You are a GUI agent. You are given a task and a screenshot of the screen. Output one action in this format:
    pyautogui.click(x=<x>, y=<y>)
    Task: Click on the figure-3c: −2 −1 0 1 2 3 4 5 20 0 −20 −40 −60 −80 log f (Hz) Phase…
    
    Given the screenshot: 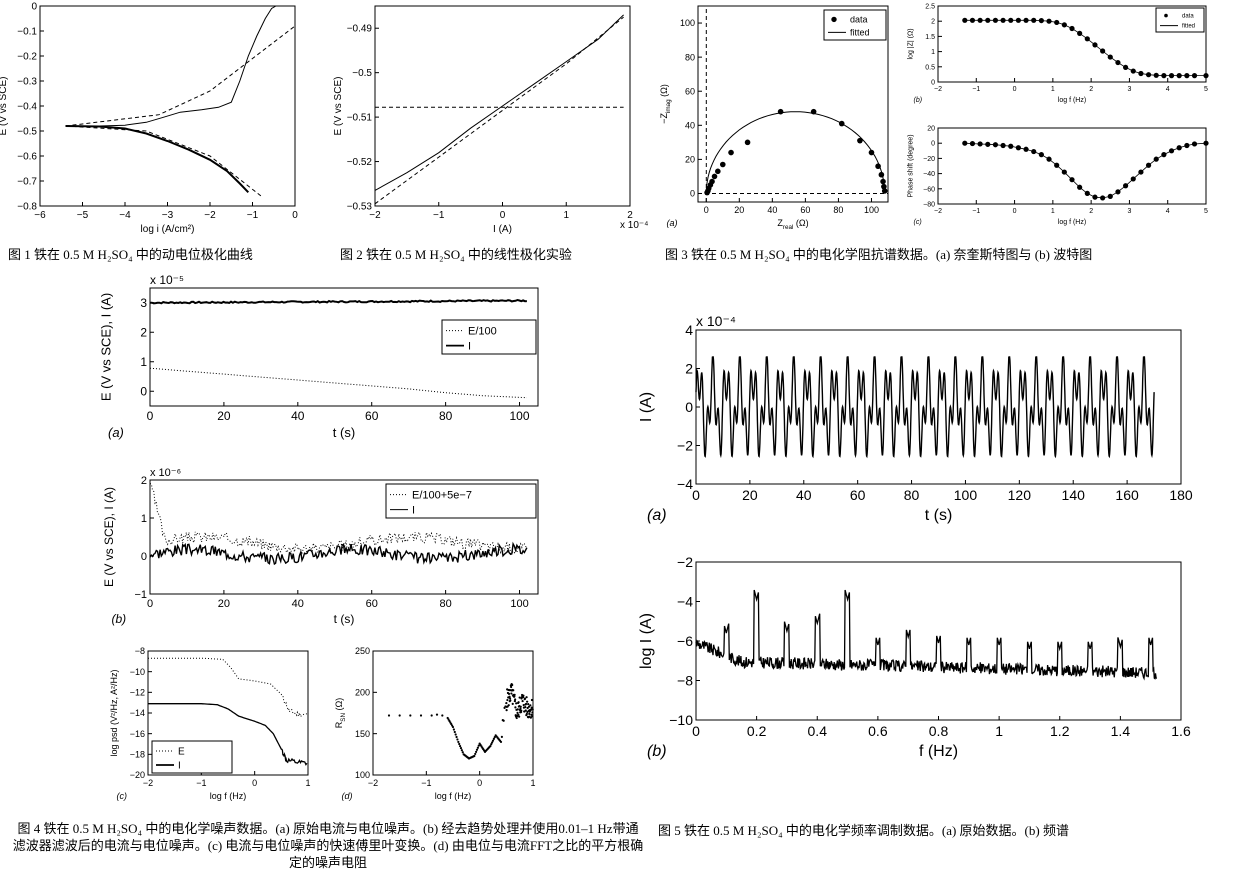 What is the action you would take?
    pyautogui.click(x=1060, y=180)
    